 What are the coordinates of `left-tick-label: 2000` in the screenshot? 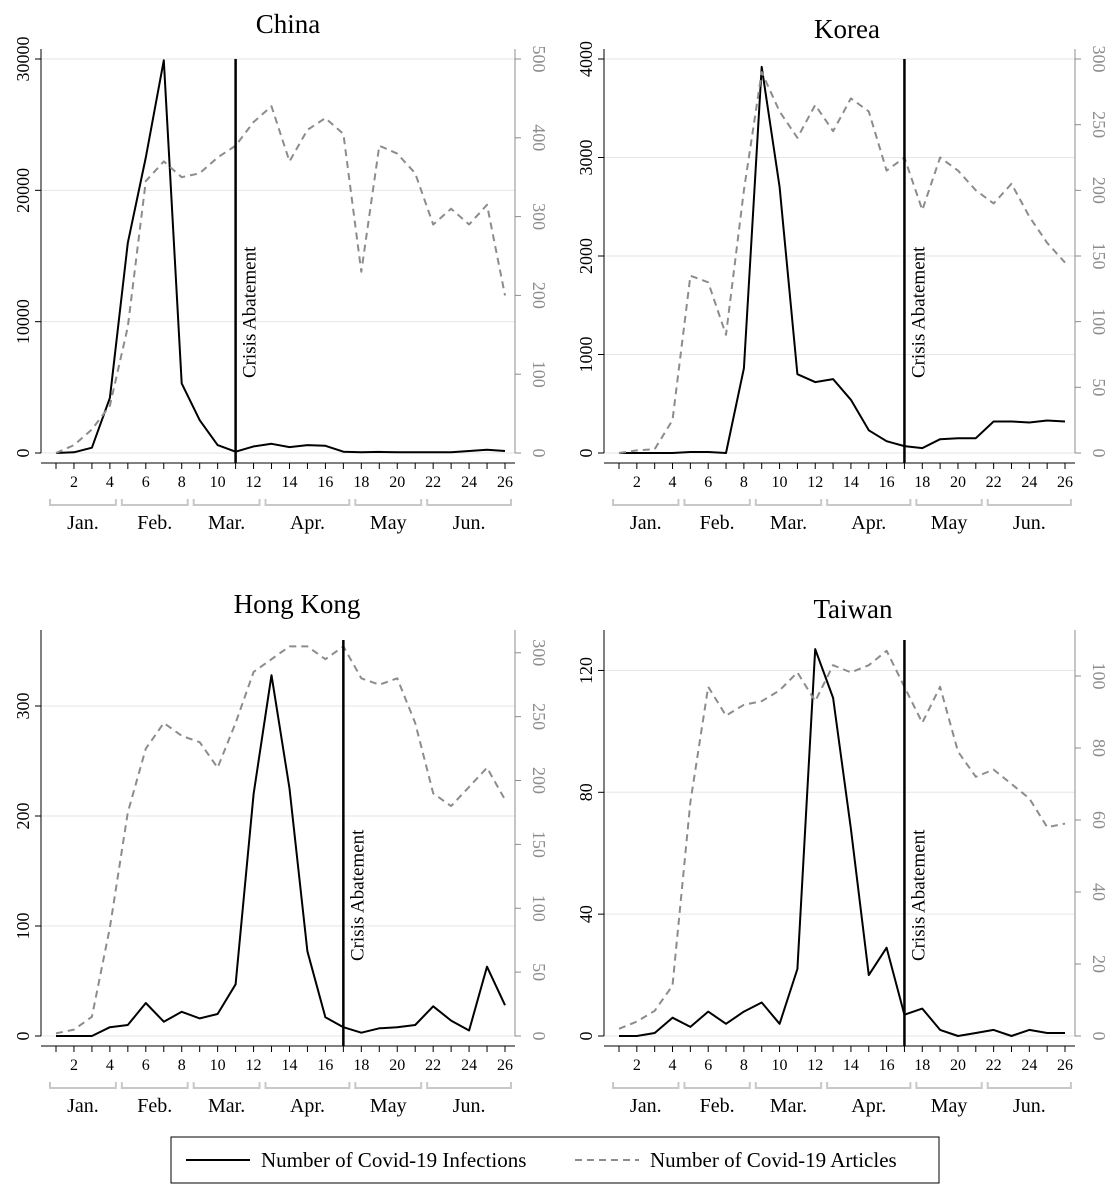 It's located at (586, 256).